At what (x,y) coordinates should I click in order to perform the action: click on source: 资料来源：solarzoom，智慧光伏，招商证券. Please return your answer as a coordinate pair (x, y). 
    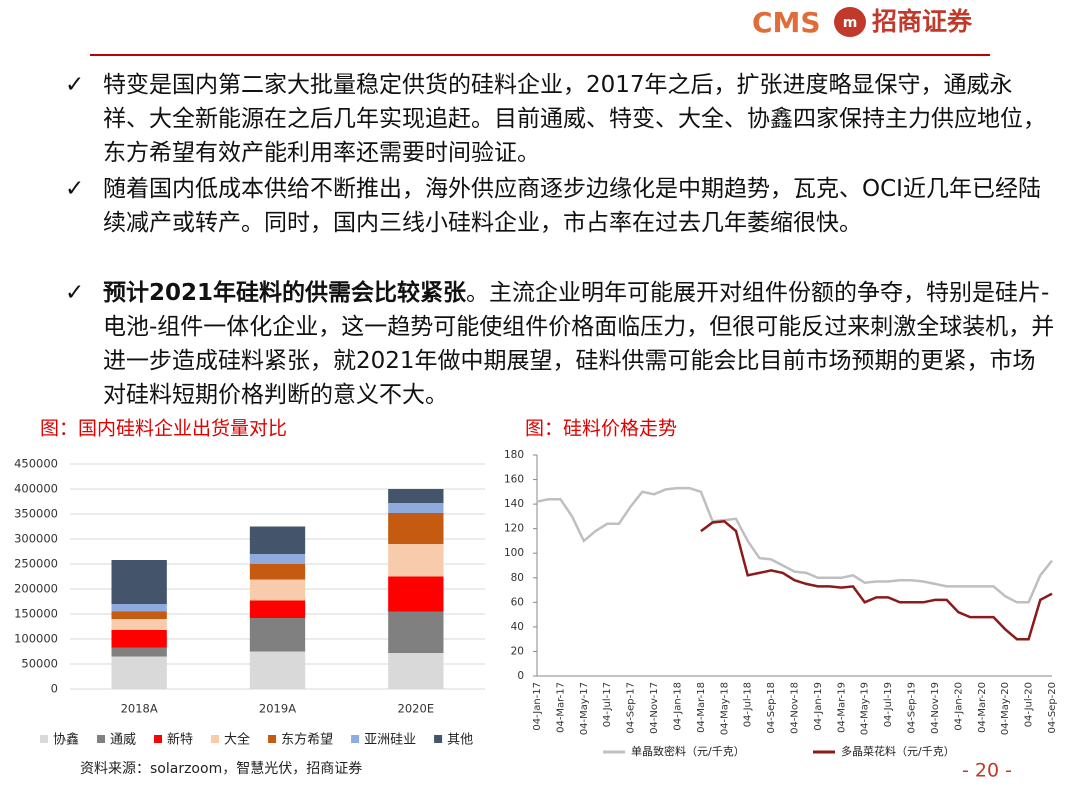
    Looking at the image, I should click on (221, 769).